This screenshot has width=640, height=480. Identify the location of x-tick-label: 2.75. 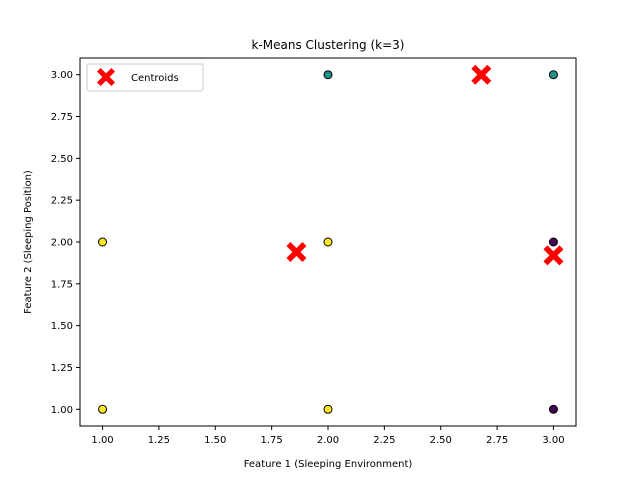
(497, 440).